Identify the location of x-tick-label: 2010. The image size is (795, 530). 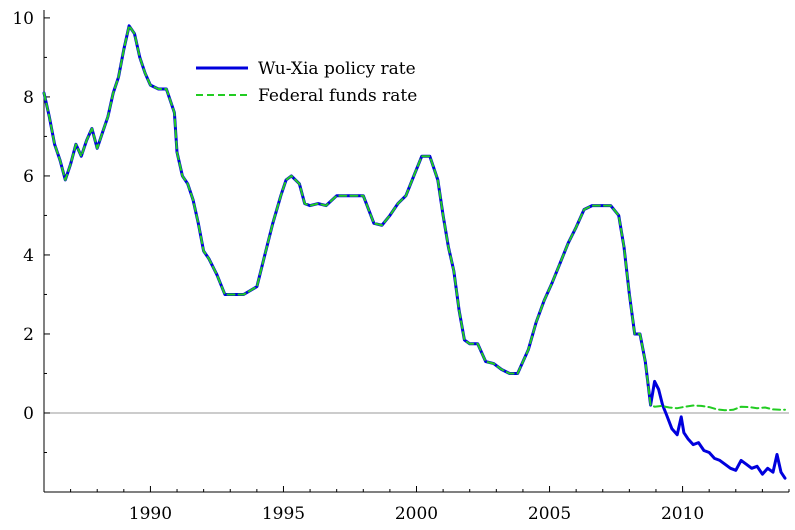
(682, 514).